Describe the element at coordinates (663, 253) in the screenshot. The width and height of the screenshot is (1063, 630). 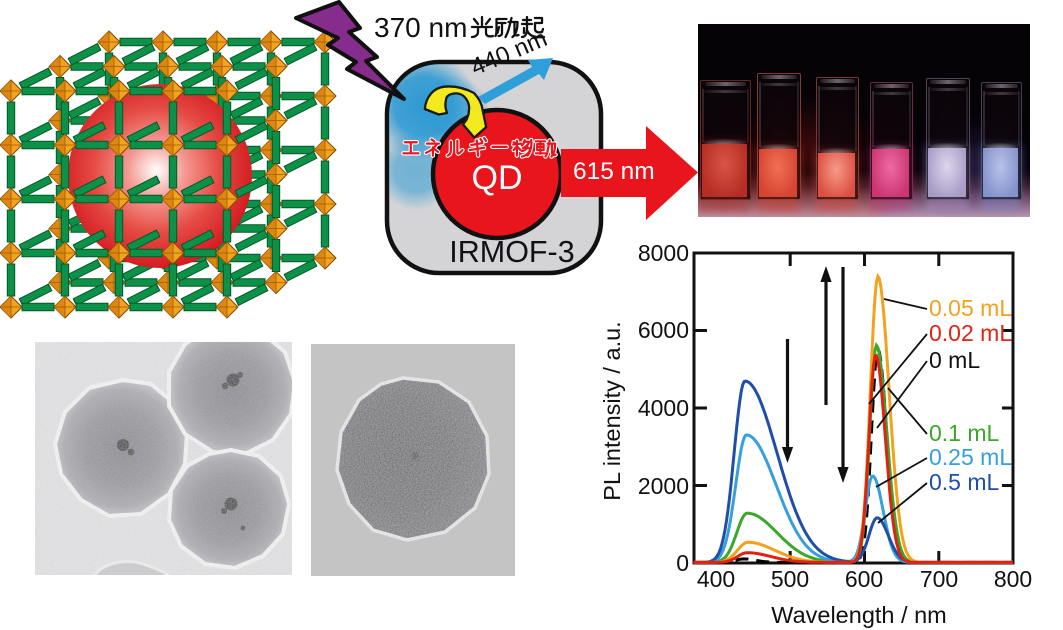
I see `svg-text: 8000` at that location.